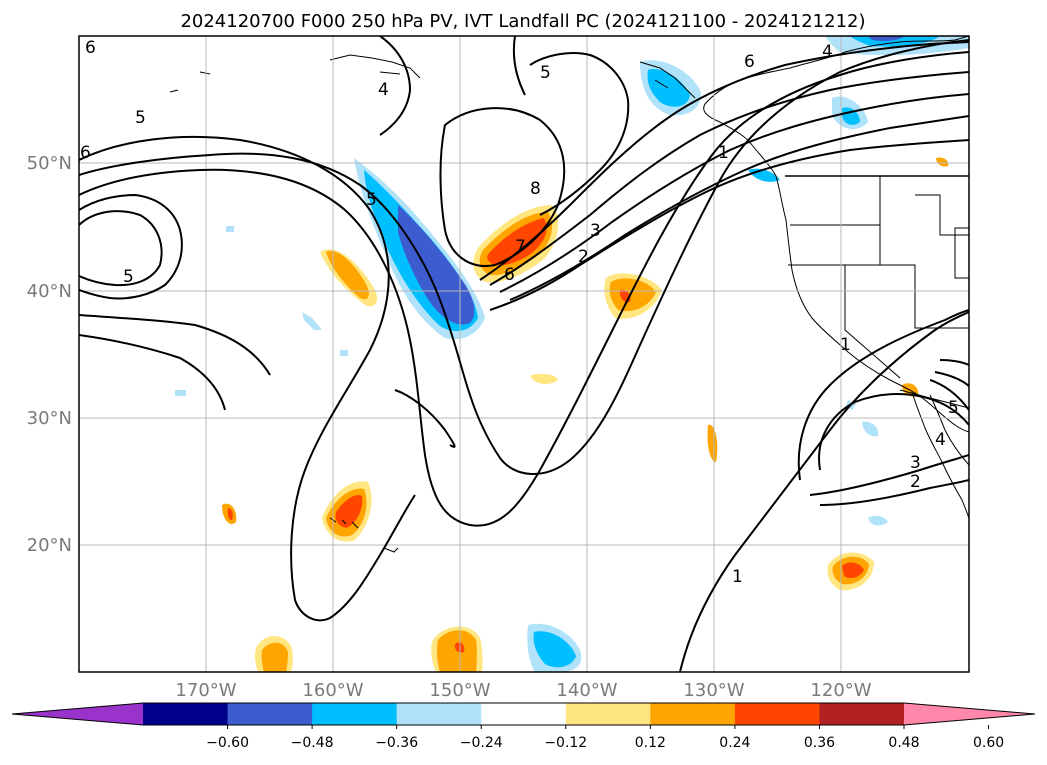 This screenshot has width=1047, height=765. What do you see at coordinates (650, 743) in the screenshot?
I see `colorbar-tick-label: 0.12` at bounding box center [650, 743].